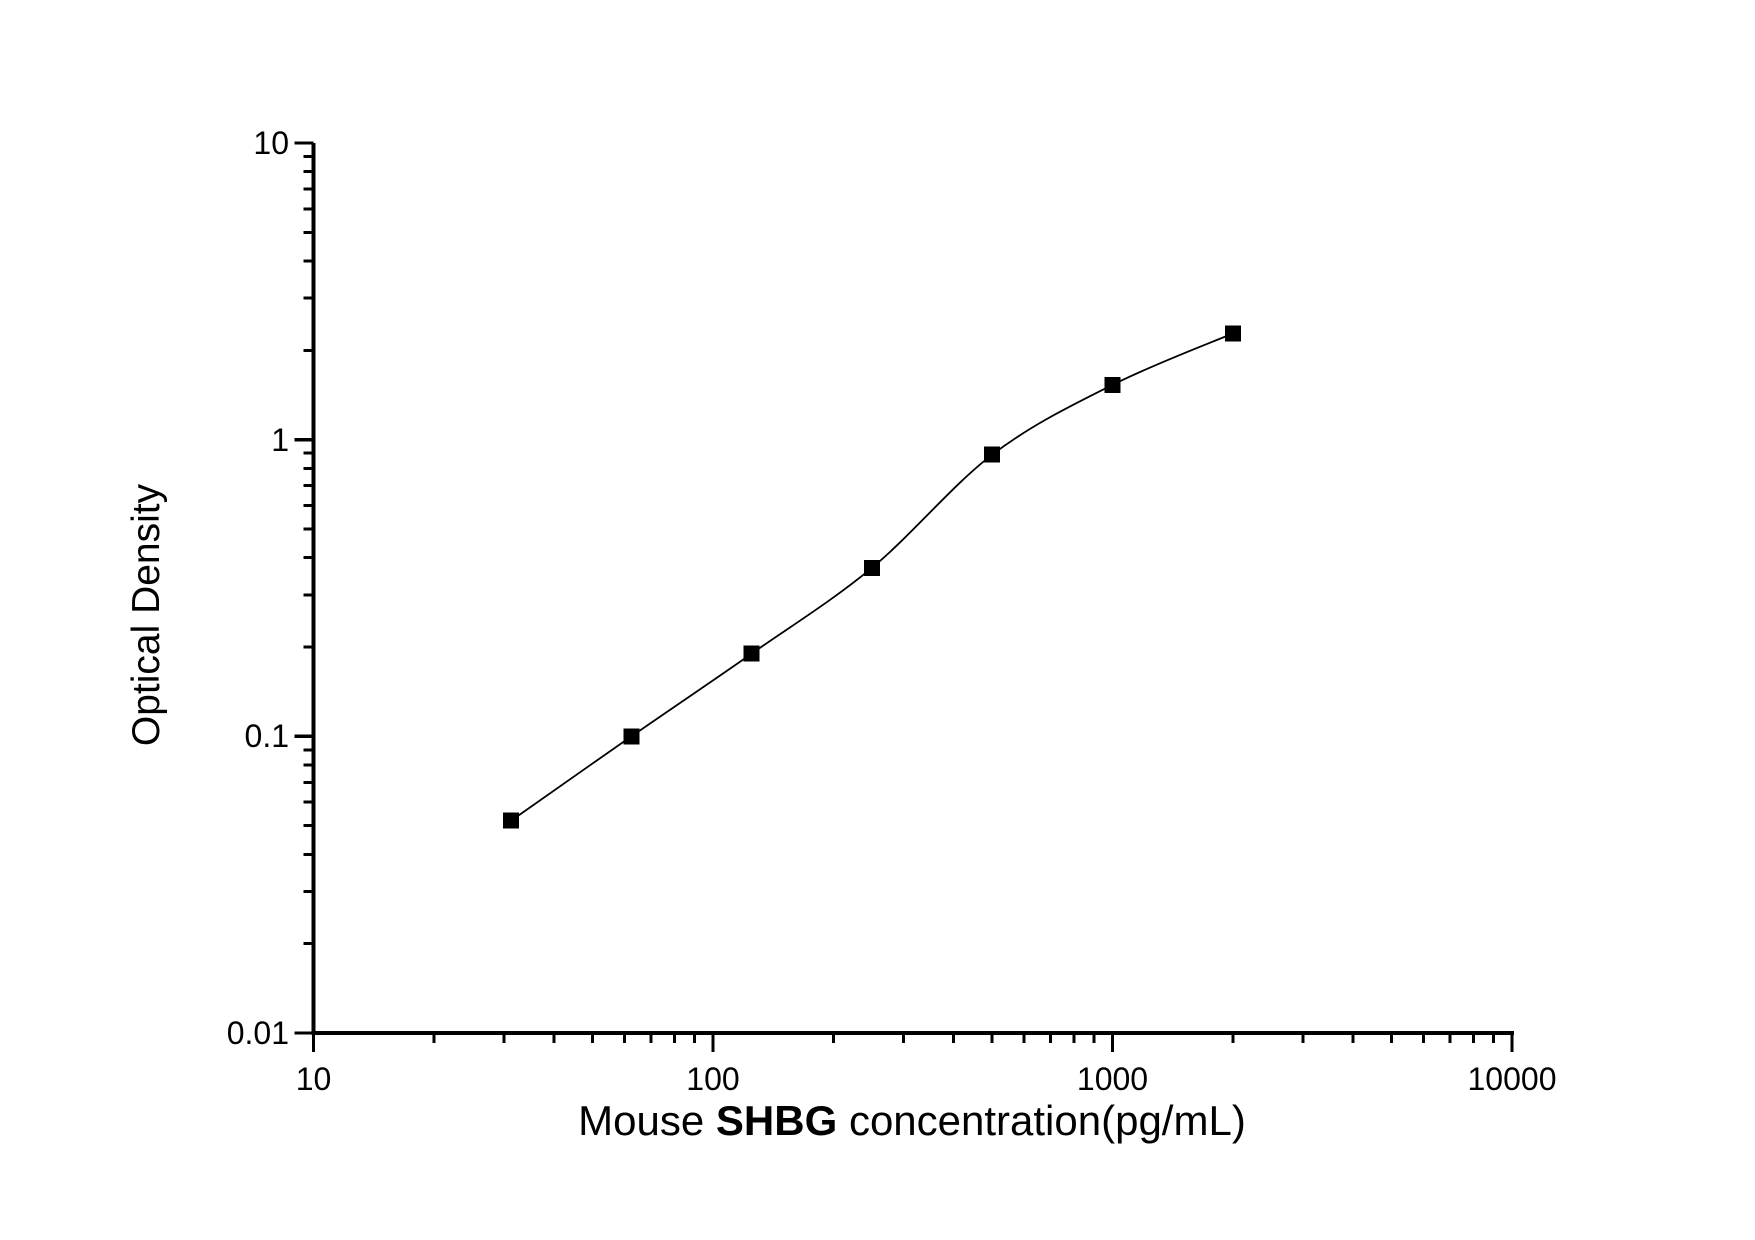  What do you see at coordinates (1041, 1120) in the screenshot?
I see `x-axis-title-suffix: concentration(pg/mL)` at bounding box center [1041, 1120].